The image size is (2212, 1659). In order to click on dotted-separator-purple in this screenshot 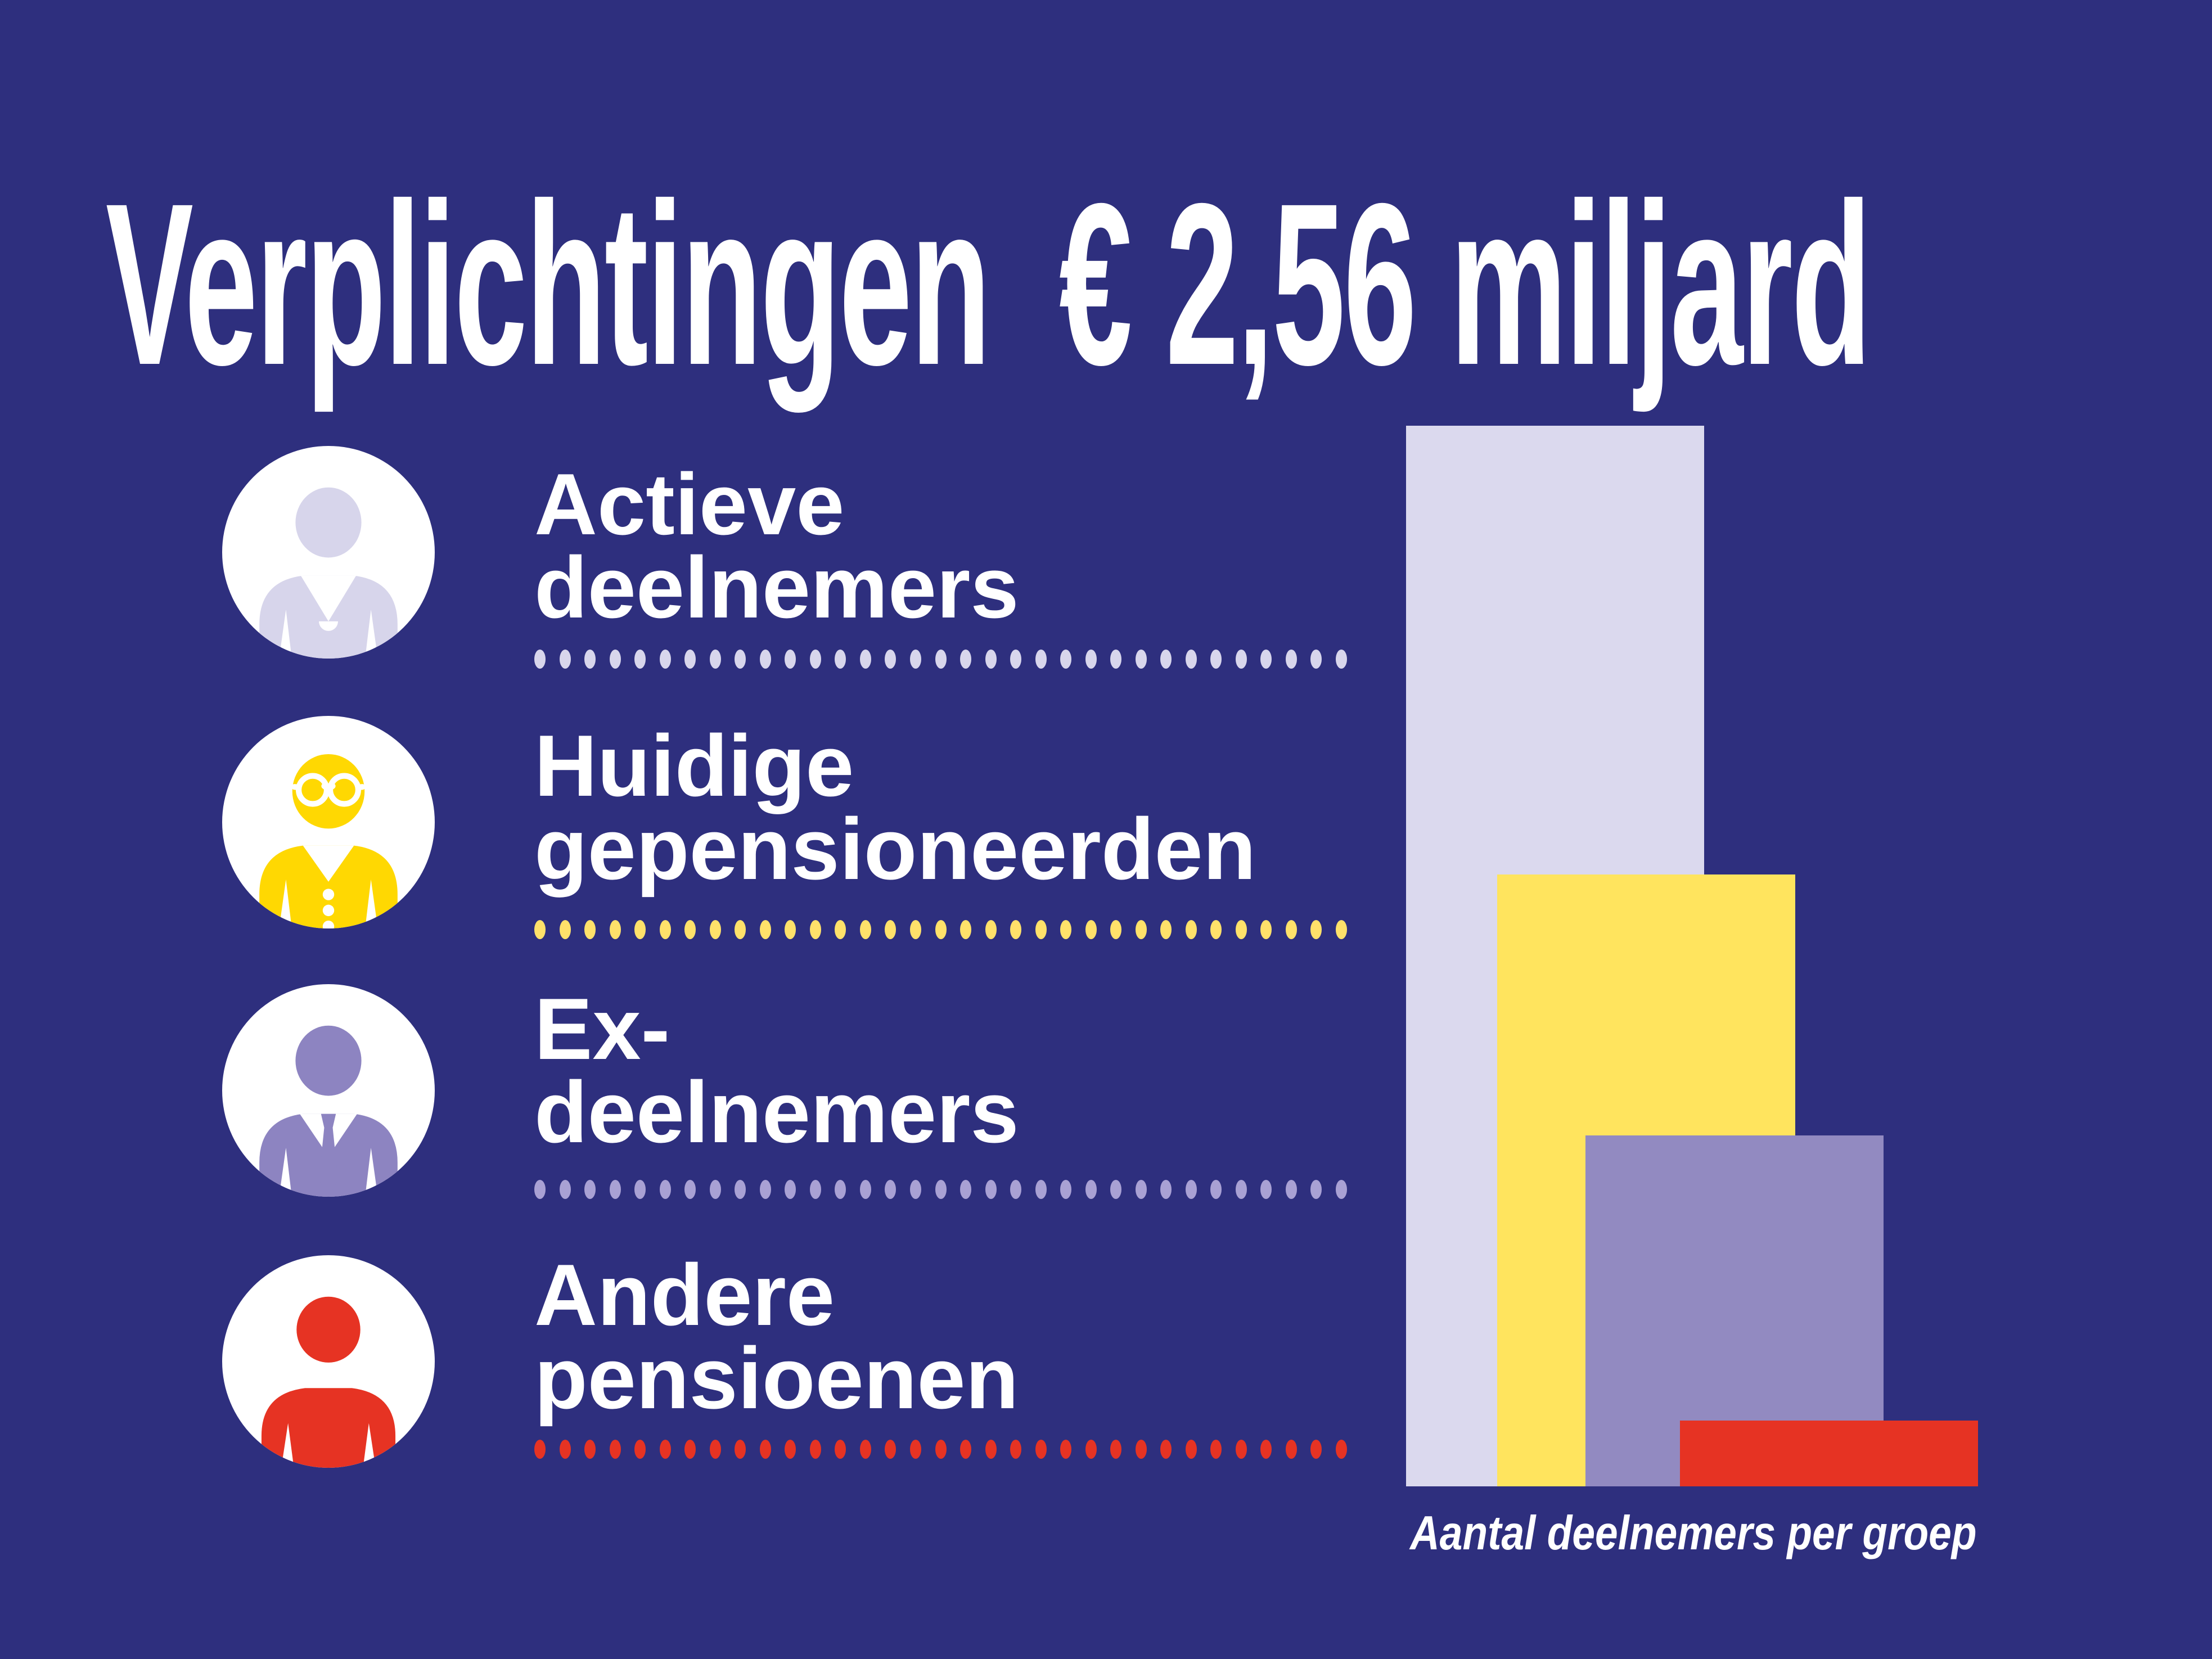, I will do `click(940, 1190)`.